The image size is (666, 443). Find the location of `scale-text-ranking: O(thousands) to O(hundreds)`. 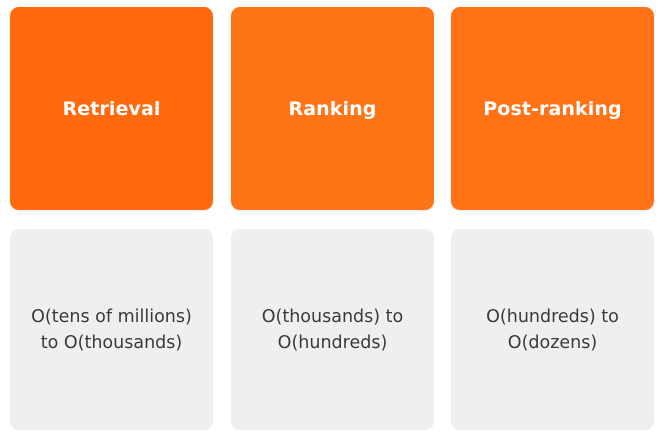

scale-text-ranking: O(thousands) to O(hundreds) is located at coordinates (332, 329).